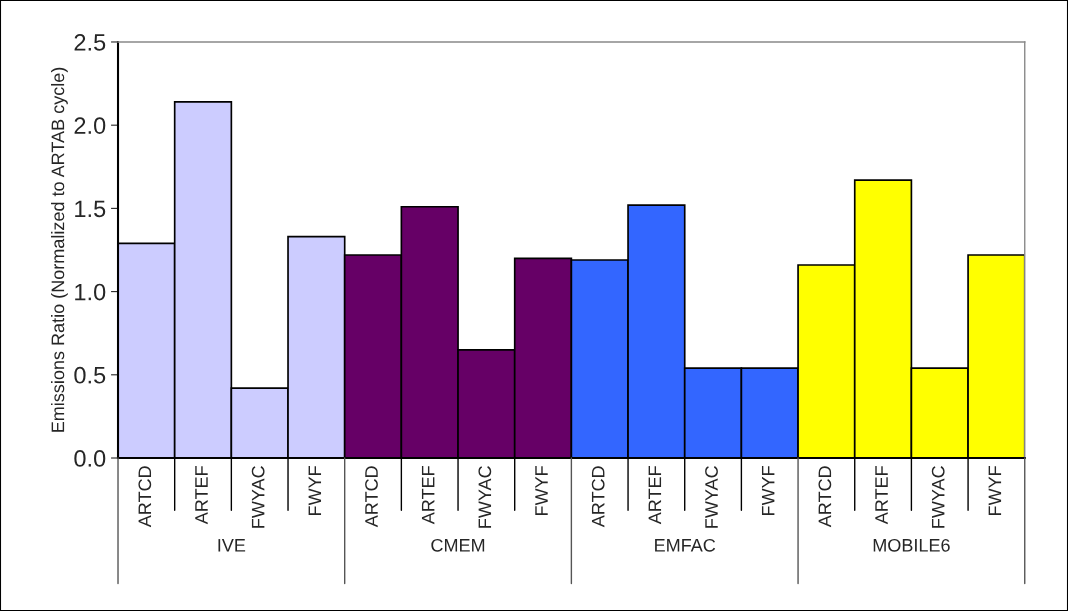  Describe the element at coordinates (911, 545) in the screenshot. I see `text: MOBILE6` at that location.